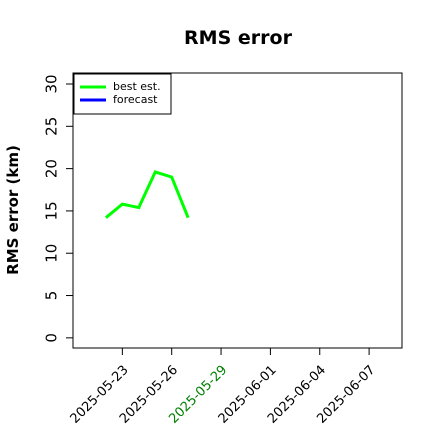 The width and height of the screenshot is (440, 440). What do you see at coordinates (52, 126) in the screenshot?
I see `y-tick-label: 25` at bounding box center [52, 126].